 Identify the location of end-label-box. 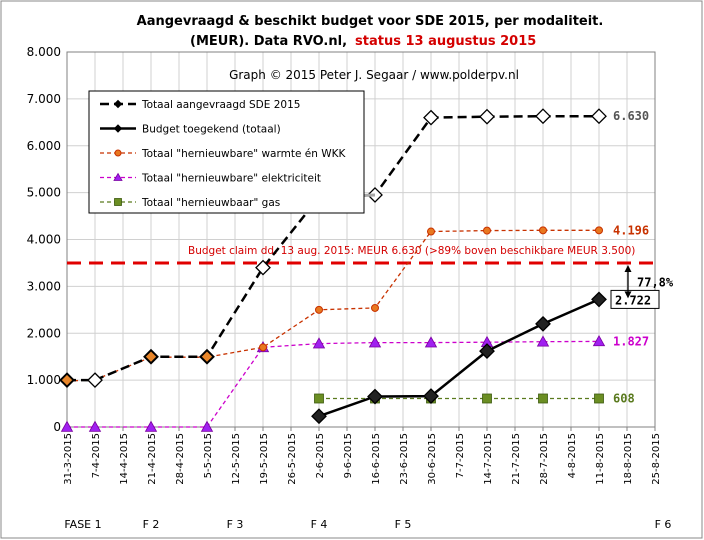
(635, 299).